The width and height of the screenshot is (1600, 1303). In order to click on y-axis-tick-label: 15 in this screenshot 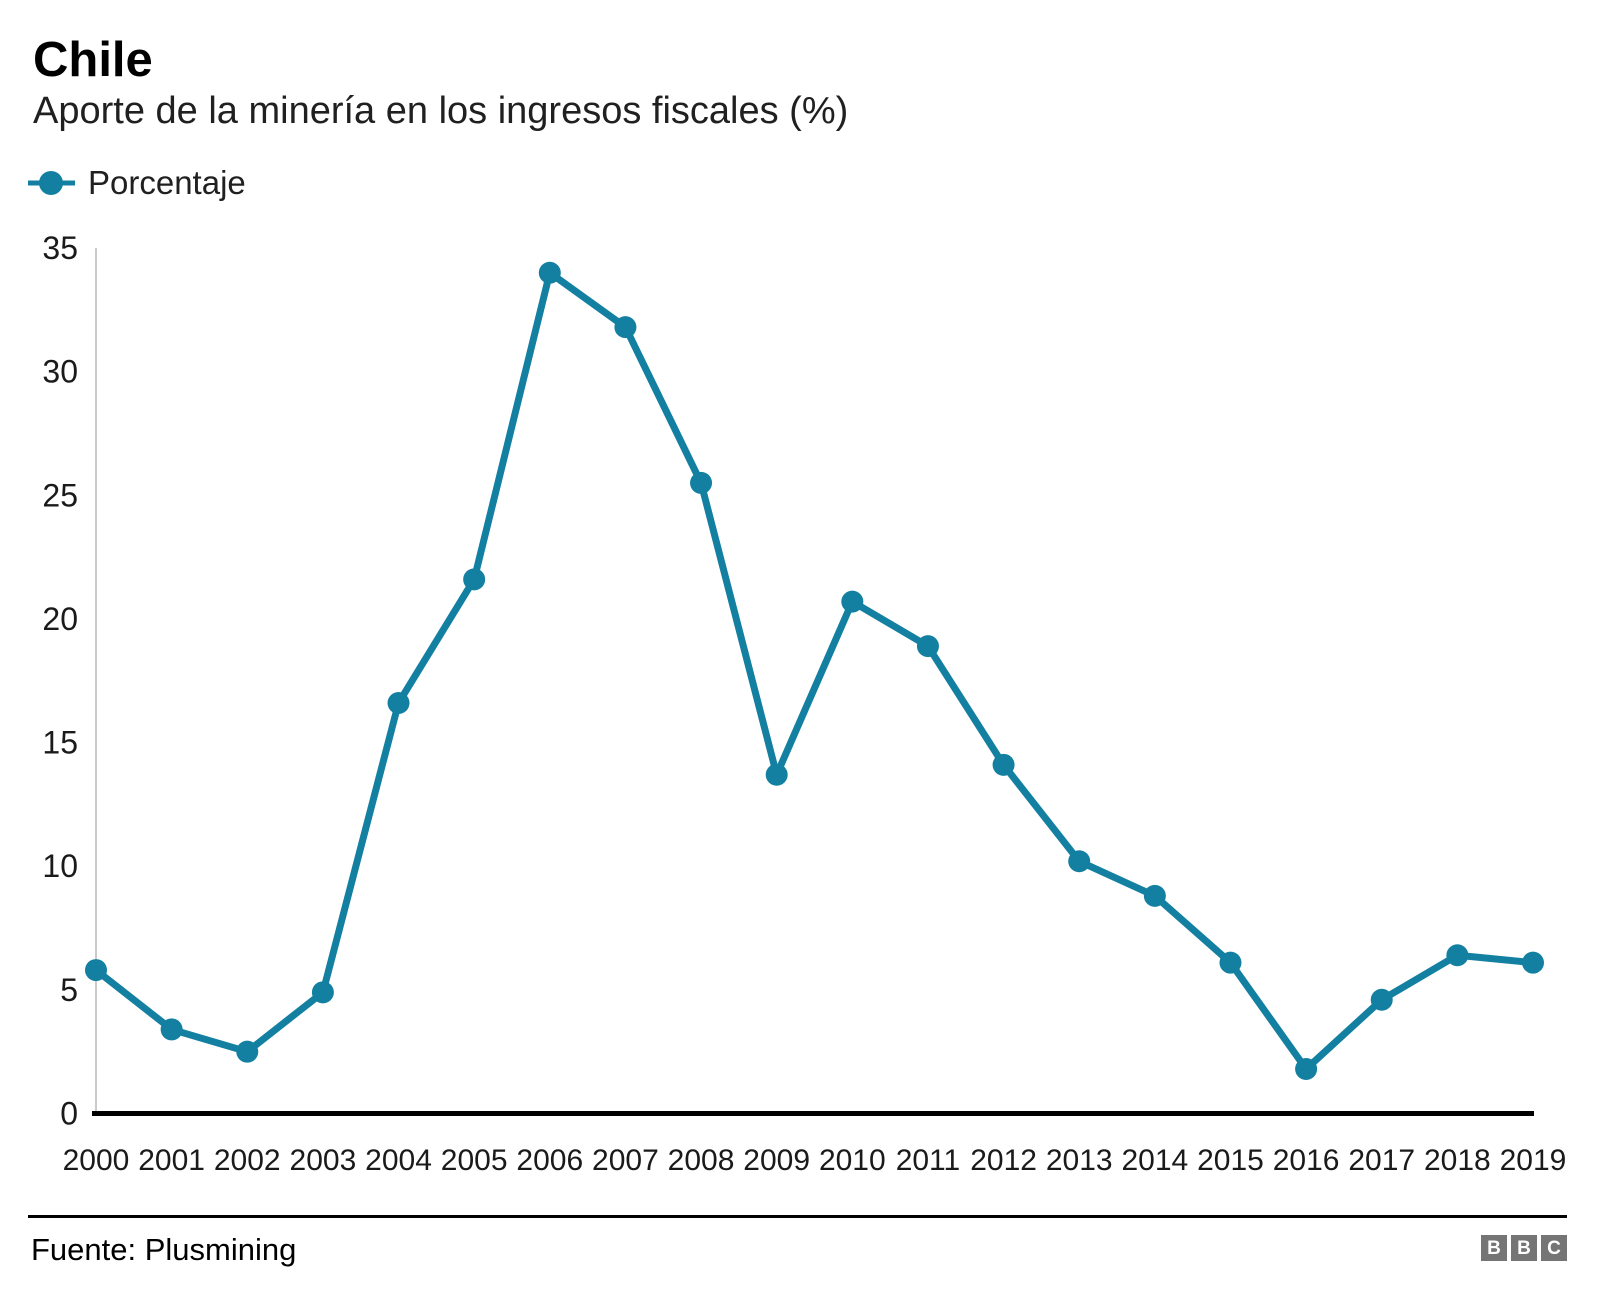, I will do `click(60, 743)`.